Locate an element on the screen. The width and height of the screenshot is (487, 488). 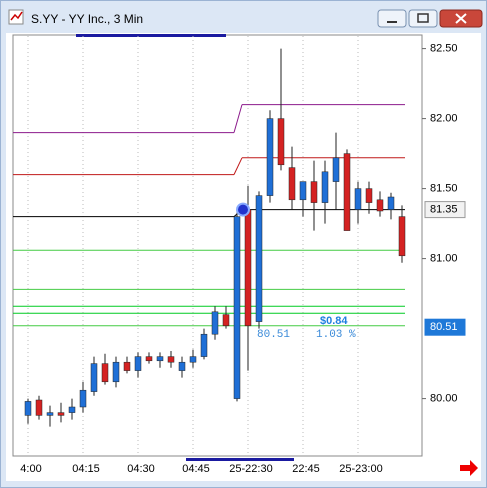
x-tick-label: 25-23:00 is located at coordinates (360, 469).